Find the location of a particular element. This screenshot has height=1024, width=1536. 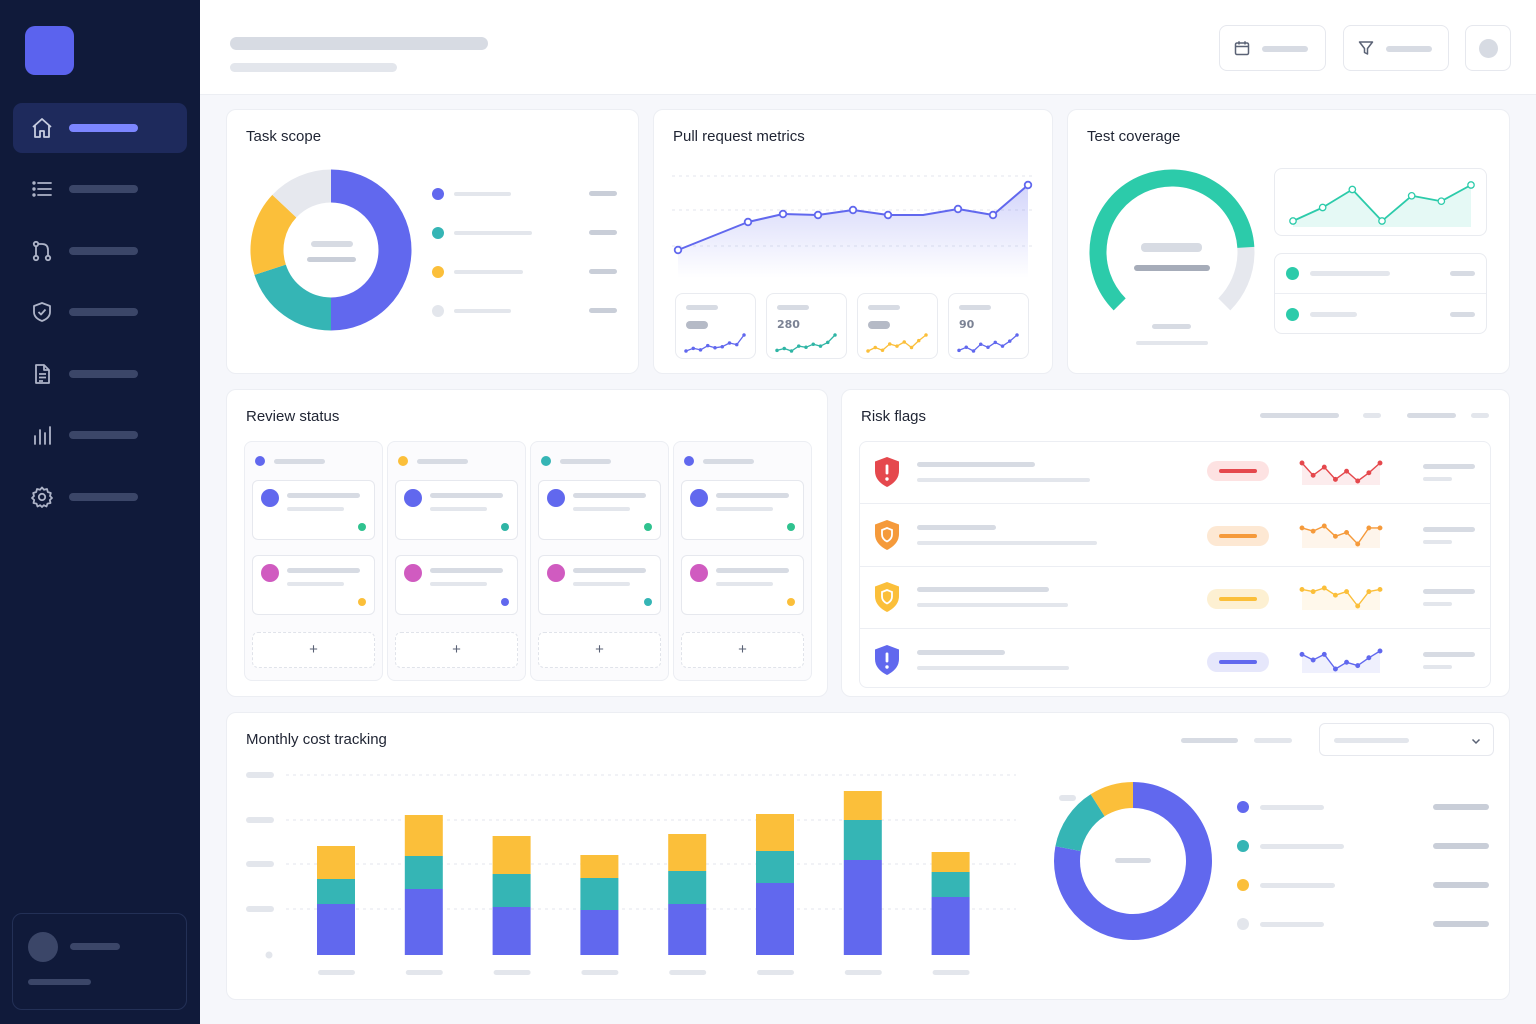

profile-button is located at coordinates (1488, 48).